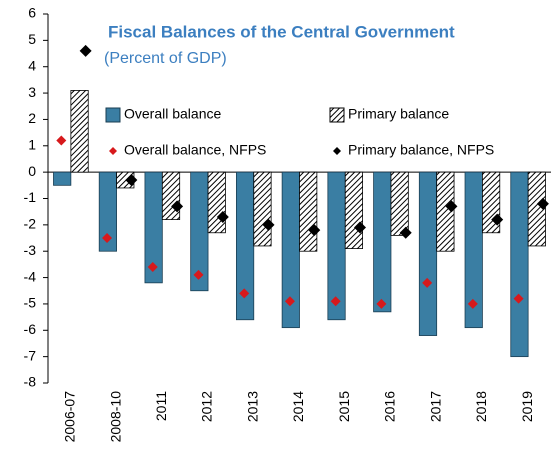 The image size is (553, 459). What do you see at coordinates (298, 406) in the screenshot?
I see `x-tick-label: 2014` at bounding box center [298, 406].